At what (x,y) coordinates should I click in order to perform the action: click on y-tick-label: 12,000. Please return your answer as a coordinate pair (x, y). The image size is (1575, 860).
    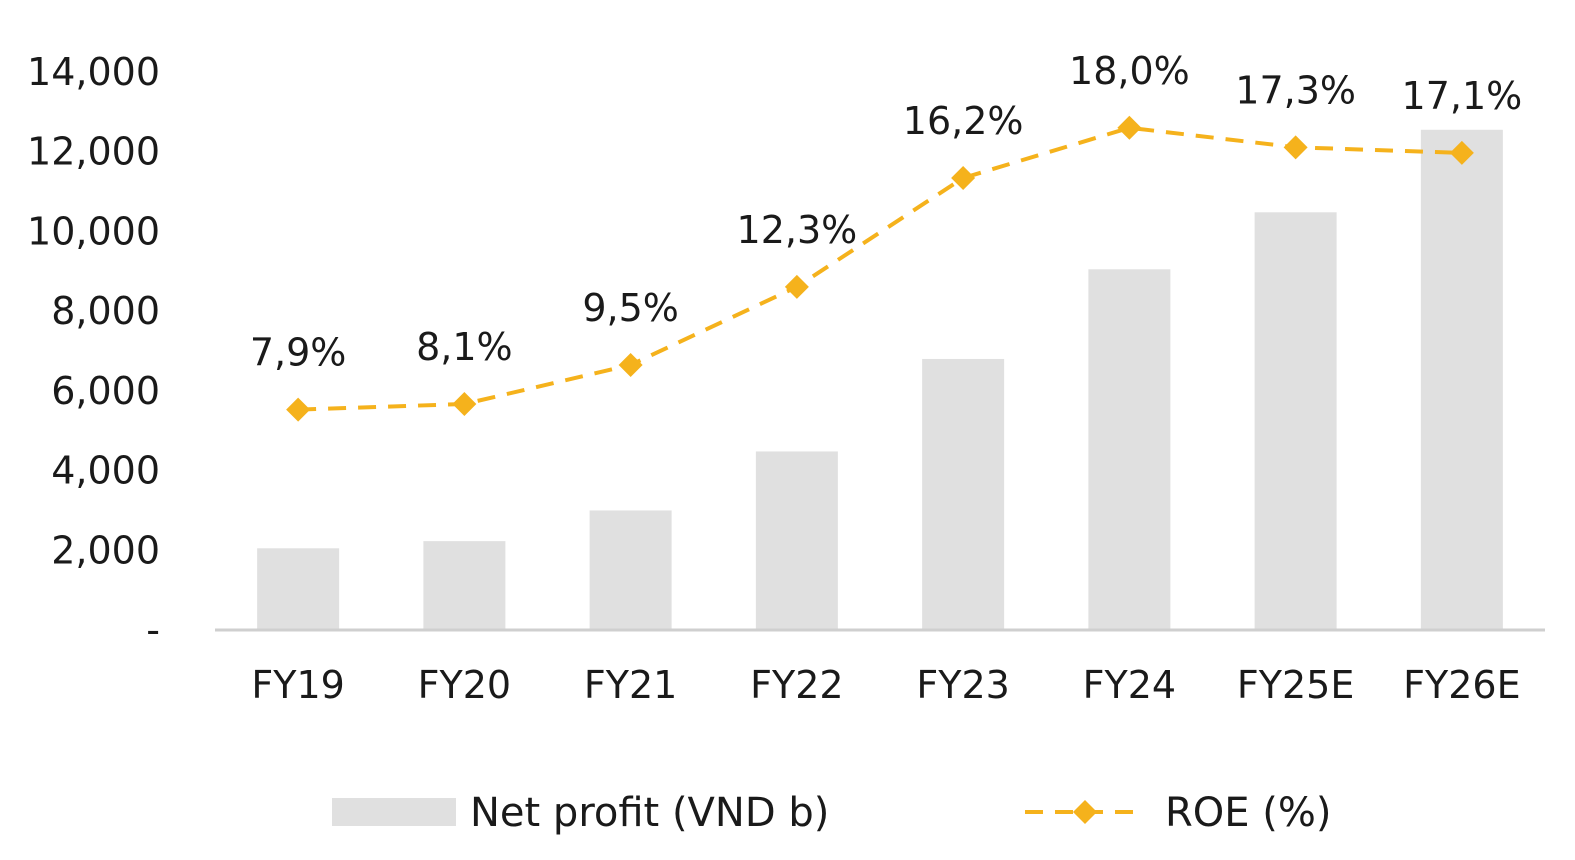
    Looking at the image, I should click on (93, 152).